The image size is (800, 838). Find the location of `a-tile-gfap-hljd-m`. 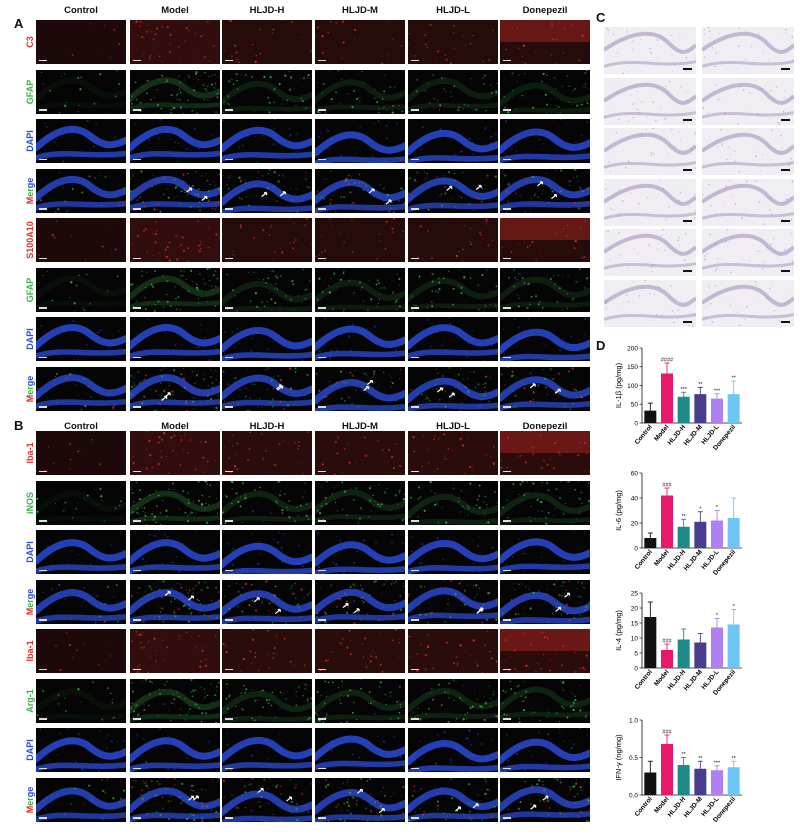

a-tile-gfap-hljd-m is located at coordinates (360, 91).